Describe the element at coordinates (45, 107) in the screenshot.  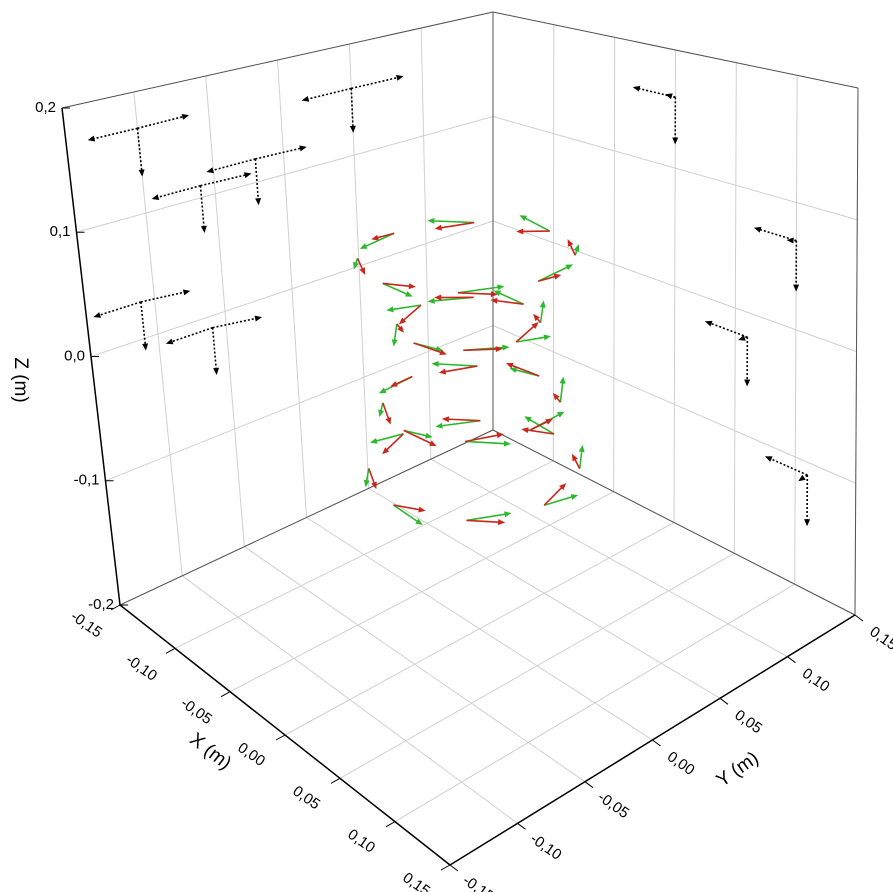
I see `z-tick-label: 0,2` at that location.